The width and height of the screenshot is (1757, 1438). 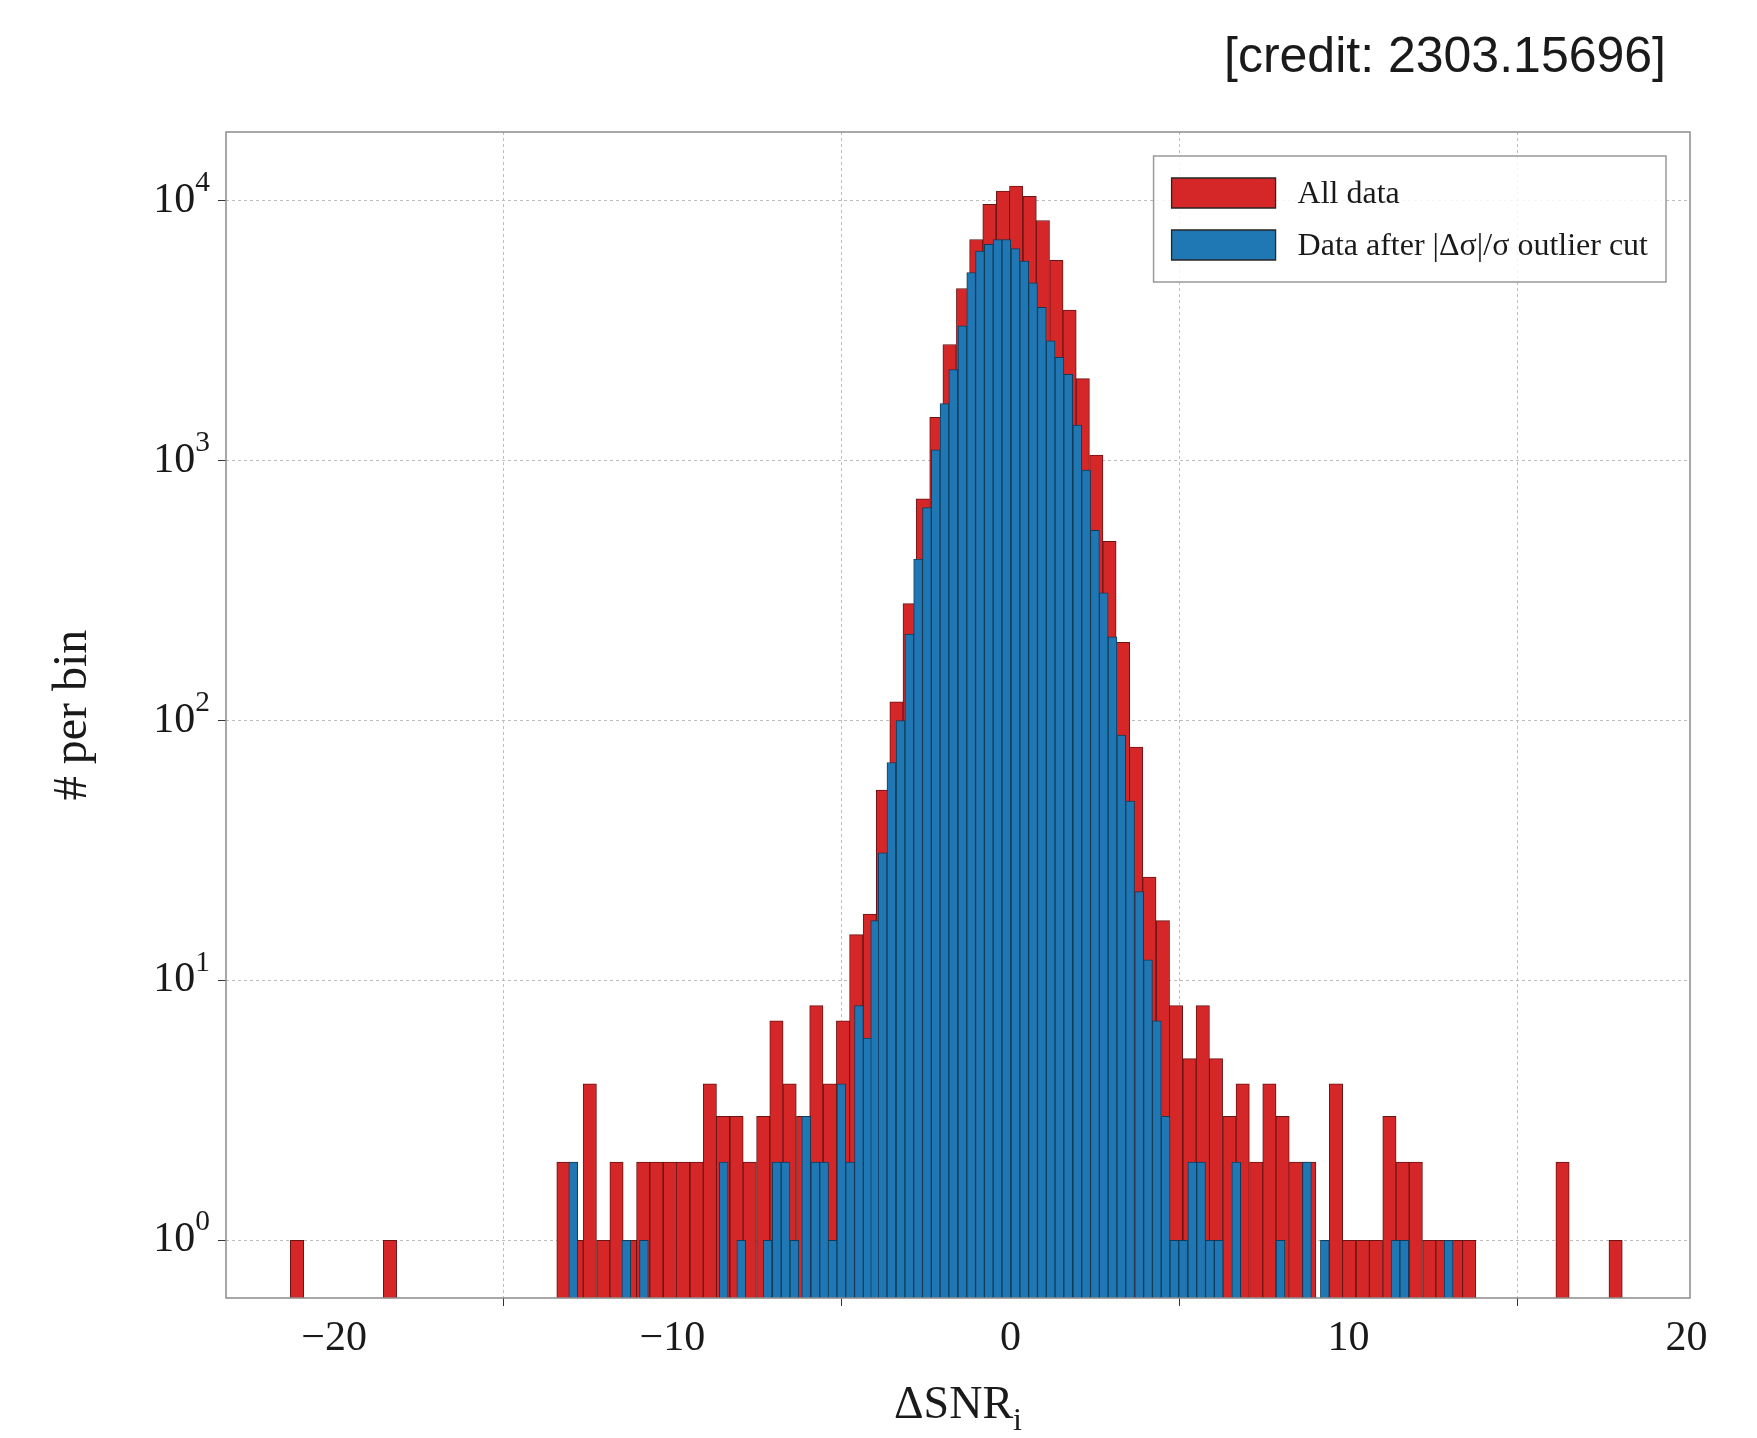 What do you see at coordinates (69, 715) in the screenshot?
I see `y-axis-title: # per bin` at bounding box center [69, 715].